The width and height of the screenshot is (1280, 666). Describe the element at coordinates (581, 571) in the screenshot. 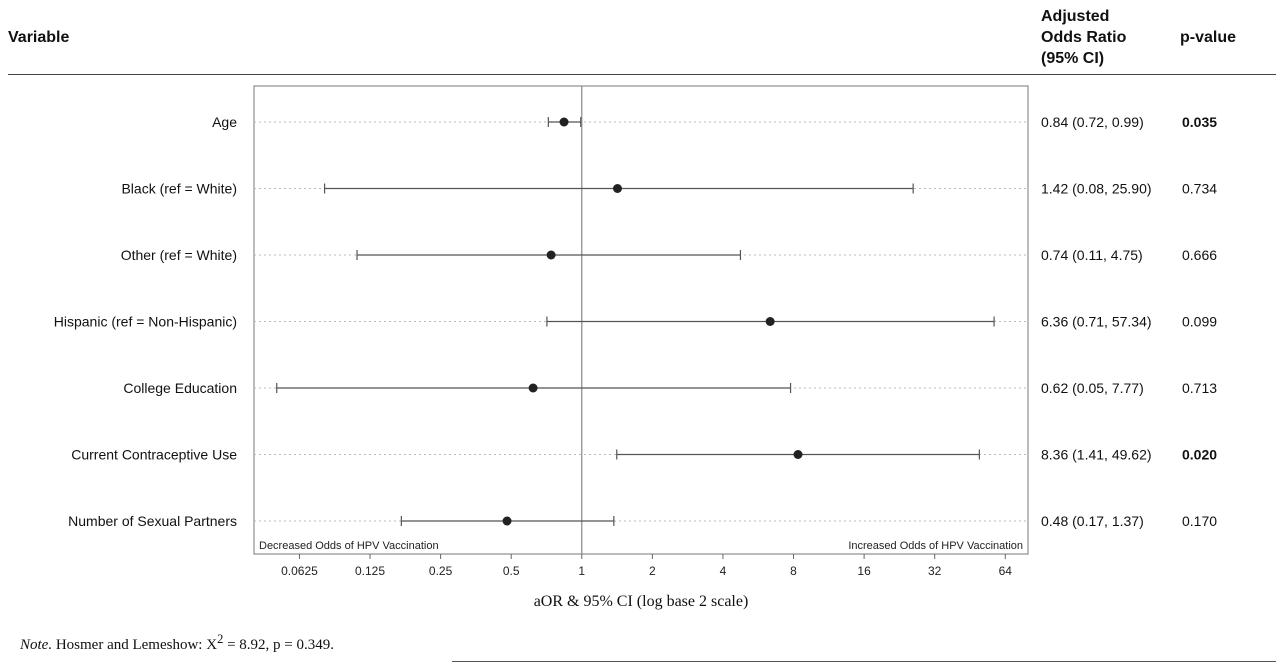

I see `x-tick-label: 1` at that location.